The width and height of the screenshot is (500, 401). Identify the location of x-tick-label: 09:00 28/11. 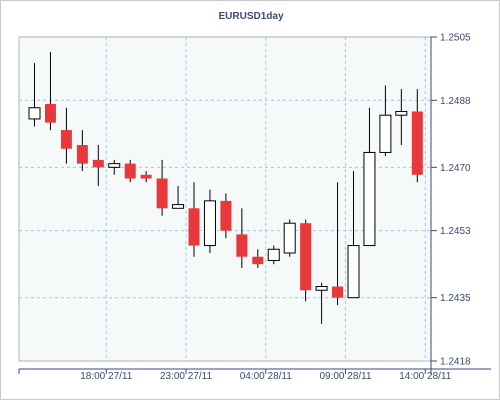
(345, 376).